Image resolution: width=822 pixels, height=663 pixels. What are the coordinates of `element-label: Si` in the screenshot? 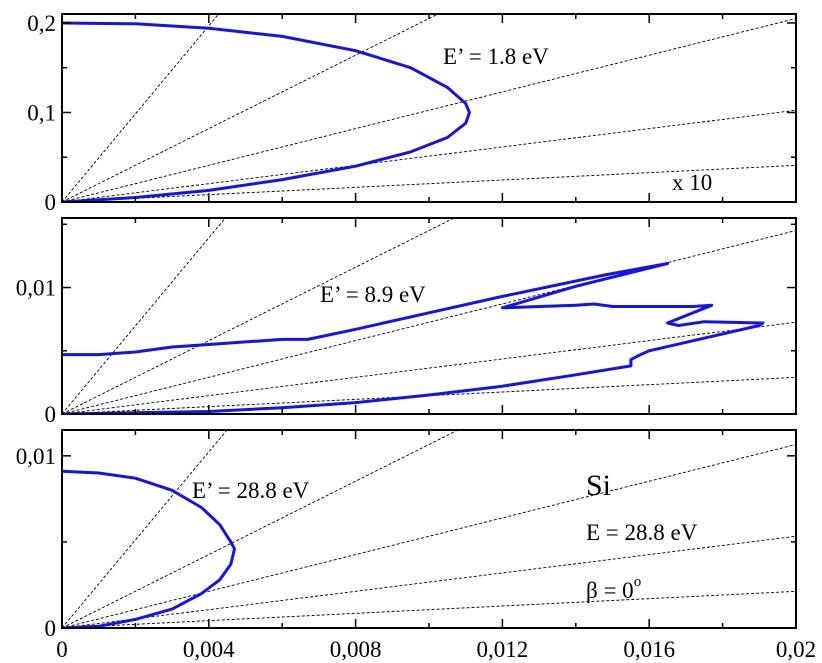 It's located at (598, 485).